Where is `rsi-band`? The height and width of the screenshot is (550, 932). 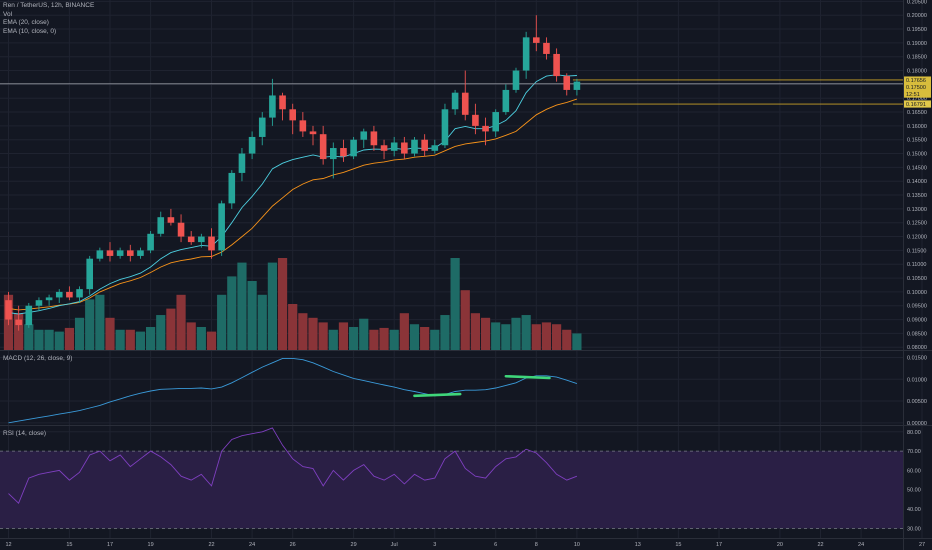
rsi-band is located at coordinates (451, 489).